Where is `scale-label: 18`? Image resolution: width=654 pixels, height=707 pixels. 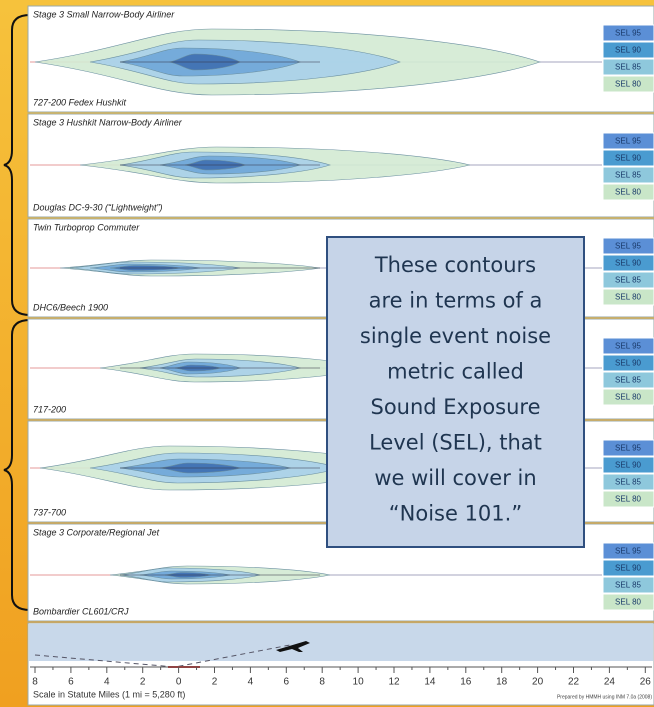 scale-label: 18 is located at coordinates (502, 682).